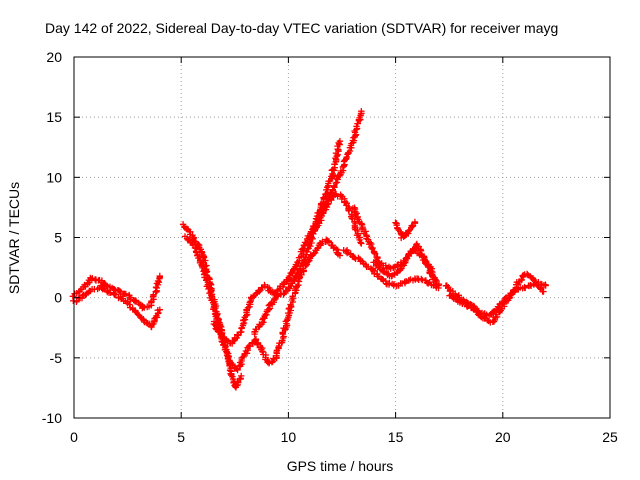 This screenshot has height=480, width=640. I want to click on y-tick-label: 0, so click(58, 298).